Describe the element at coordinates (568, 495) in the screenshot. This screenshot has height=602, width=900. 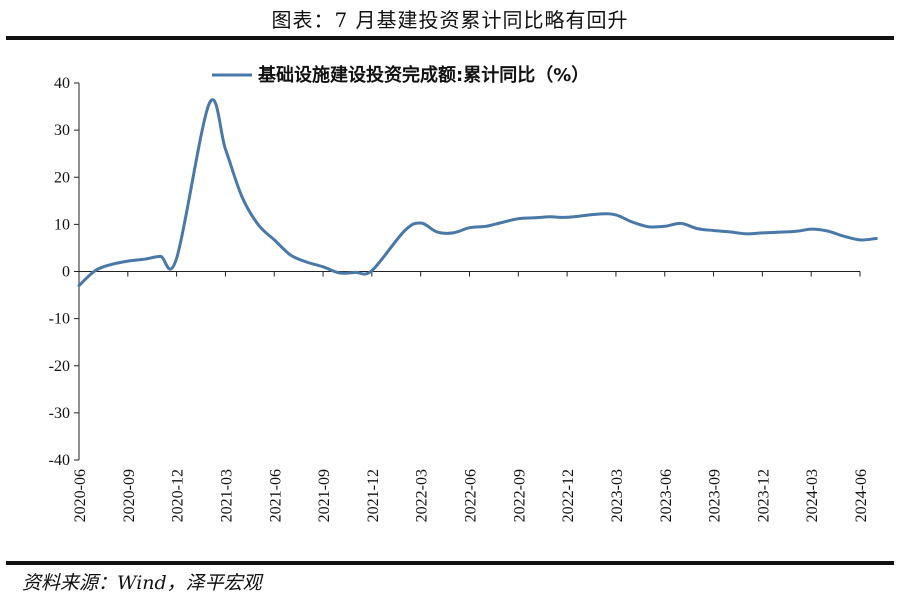
I see `x-tick-label: 2022-12` at that location.